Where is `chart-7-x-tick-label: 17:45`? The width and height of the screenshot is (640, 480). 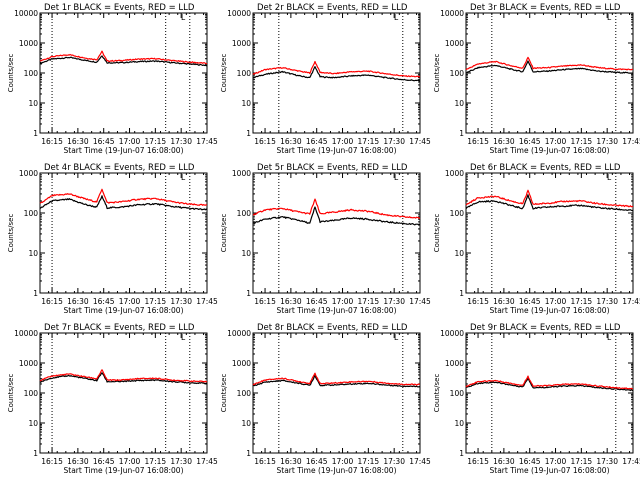 chart-7-x-tick-label: 17:45 is located at coordinates (207, 461).